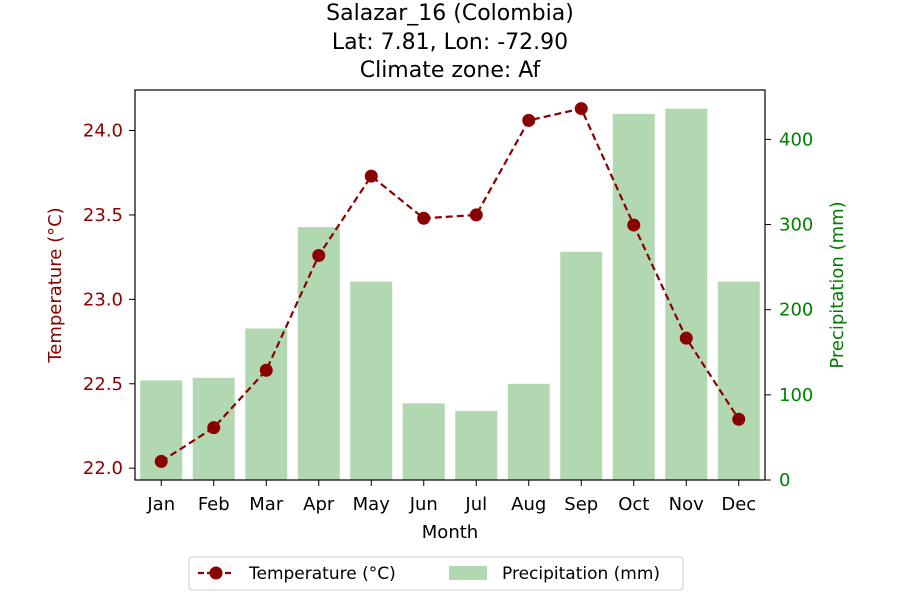 The width and height of the screenshot is (900, 600). I want to click on left-tick-label: 22.0, so click(103, 468).